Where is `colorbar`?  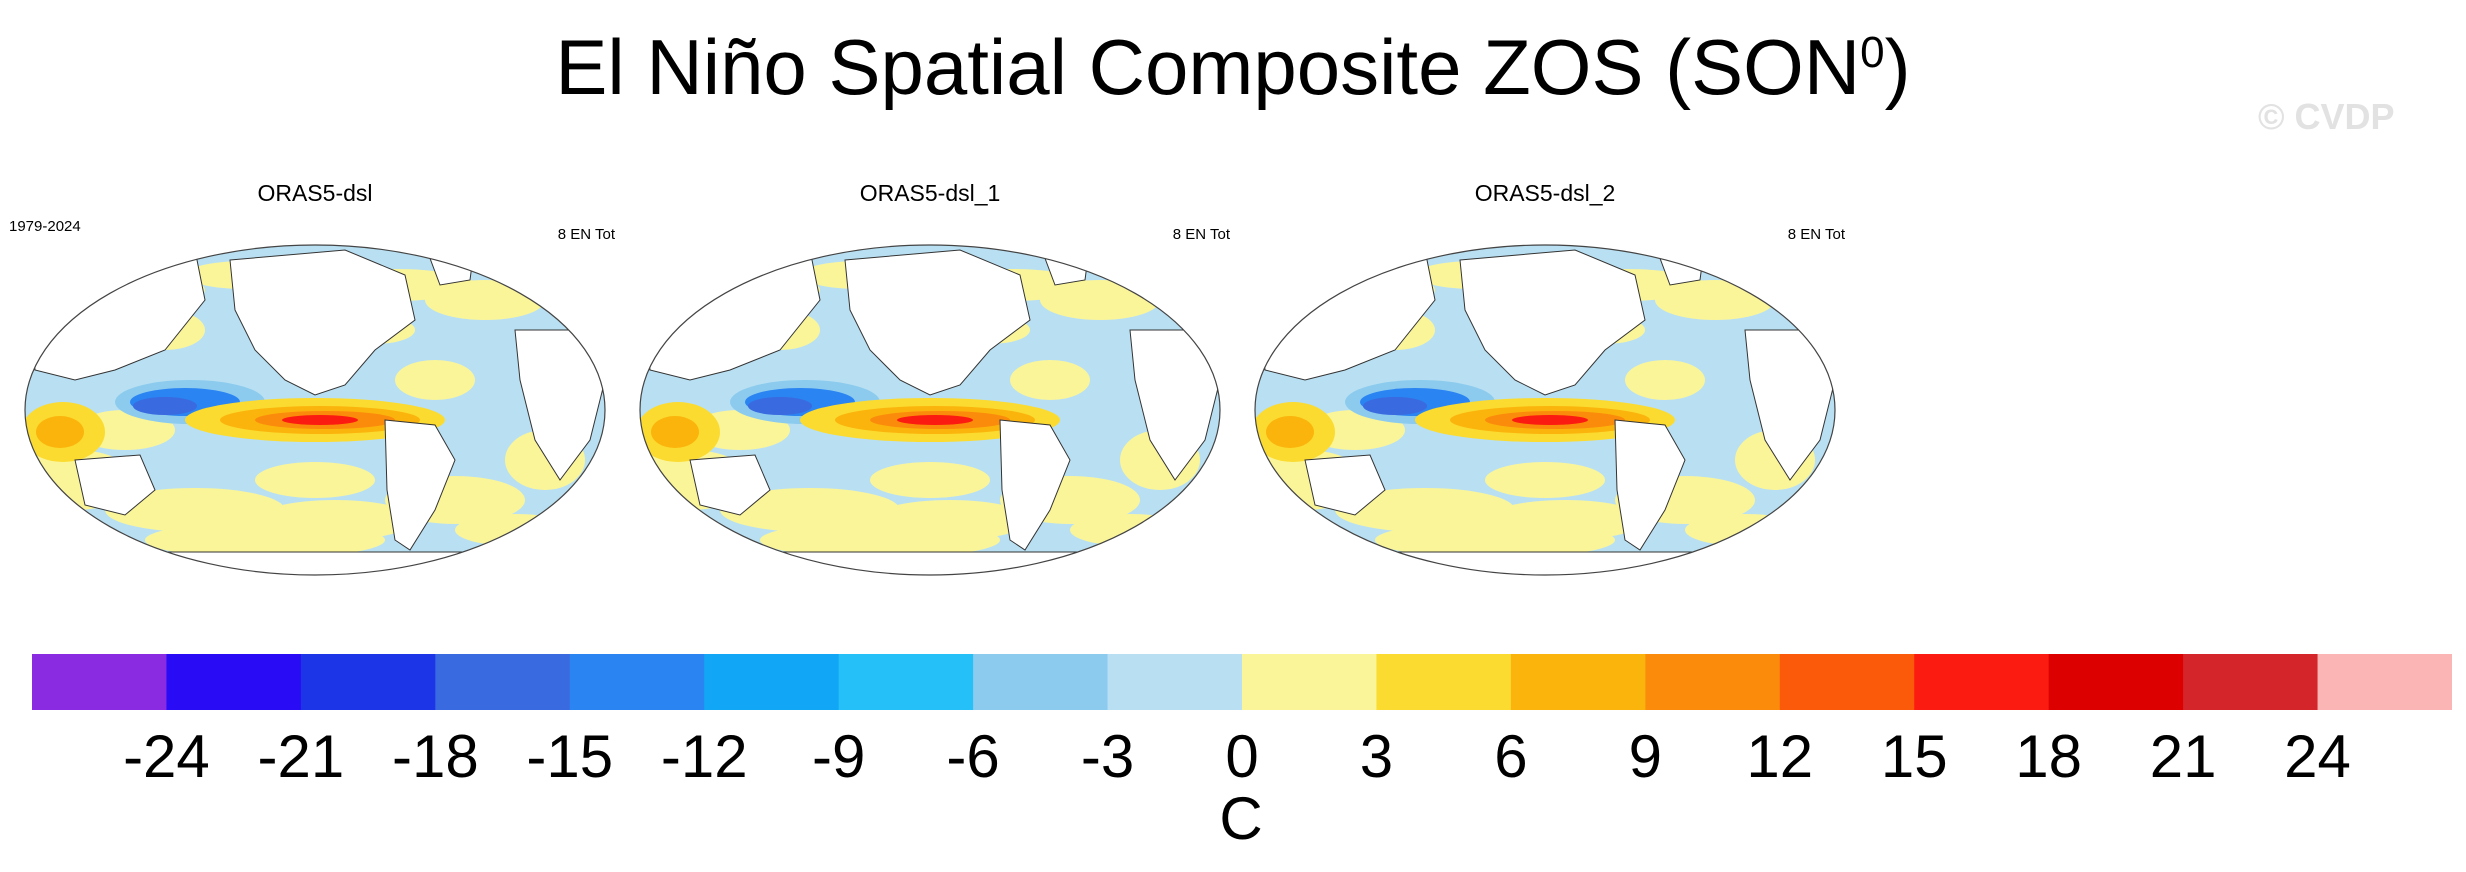 colorbar is located at coordinates (1242, 682).